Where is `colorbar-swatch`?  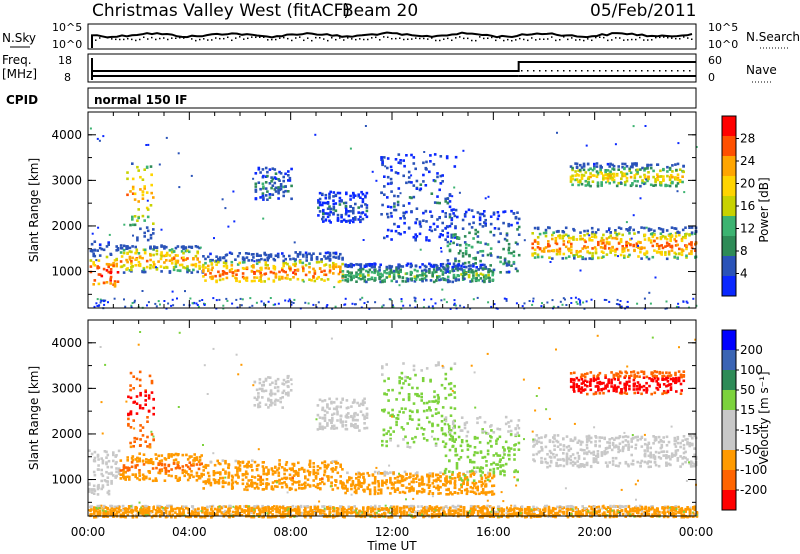
colorbar-swatch is located at coordinates (729, 126).